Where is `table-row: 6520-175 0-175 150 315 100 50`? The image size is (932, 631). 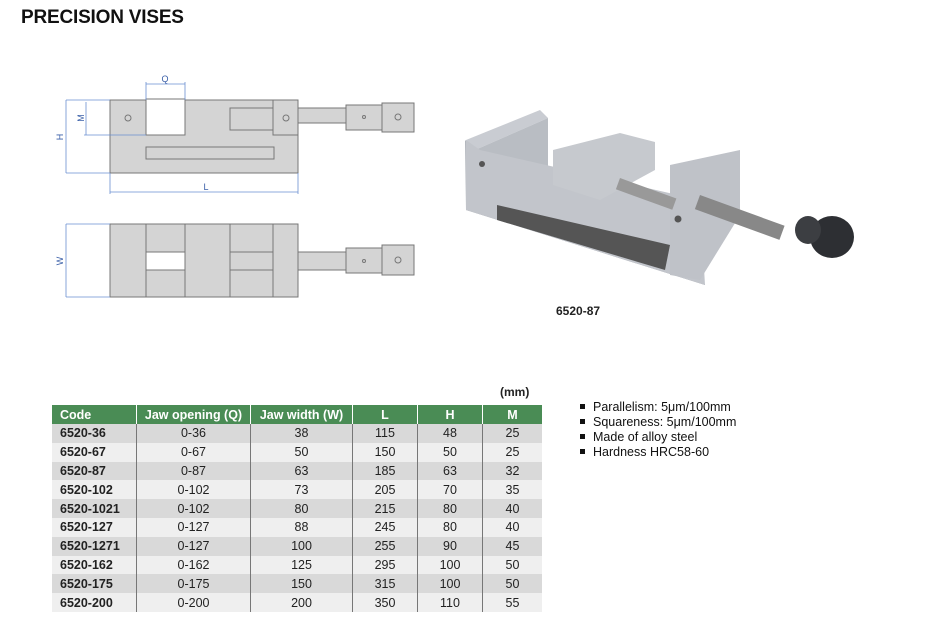 table-row: 6520-175 0-175 150 315 100 50 is located at coordinates (297, 584).